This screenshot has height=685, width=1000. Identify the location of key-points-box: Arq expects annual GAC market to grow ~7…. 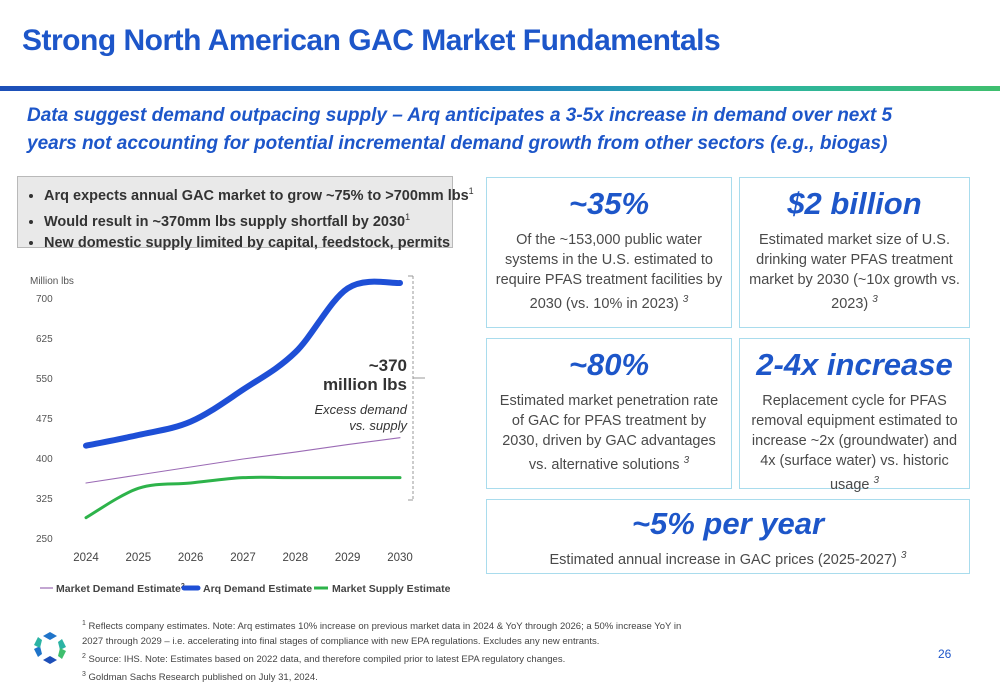
(245, 213).